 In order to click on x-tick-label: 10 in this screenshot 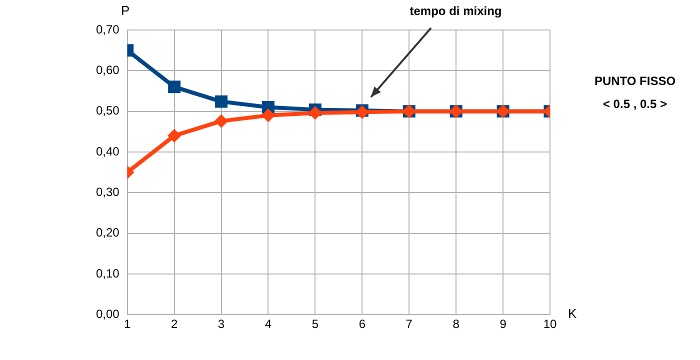, I will do `click(550, 324)`.